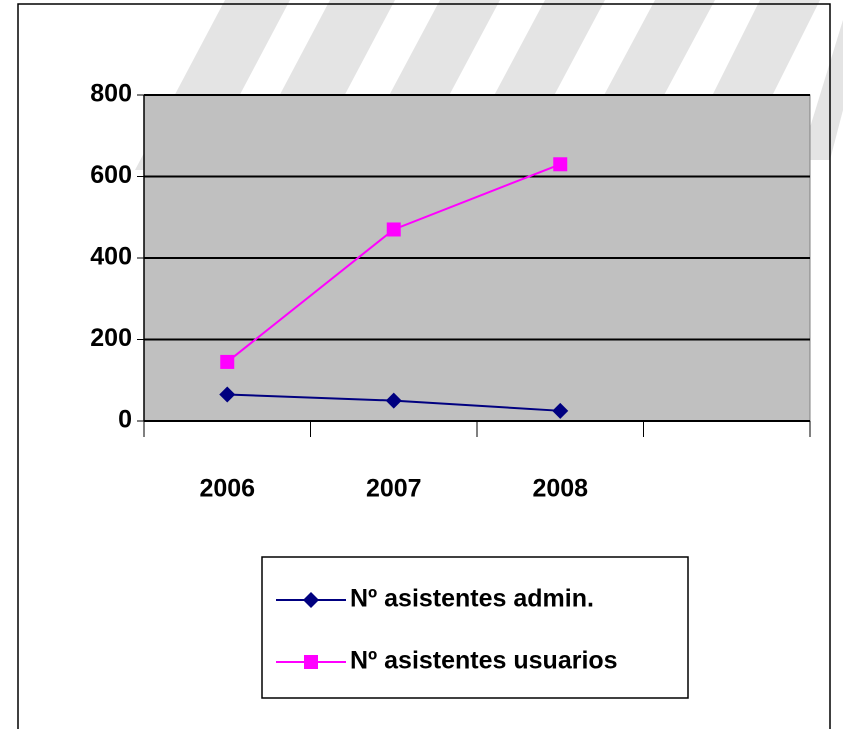  What do you see at coordinates (111, 257) in the screenshot?
I see `y-tick-label: 400` at bounding box center [111, 257].